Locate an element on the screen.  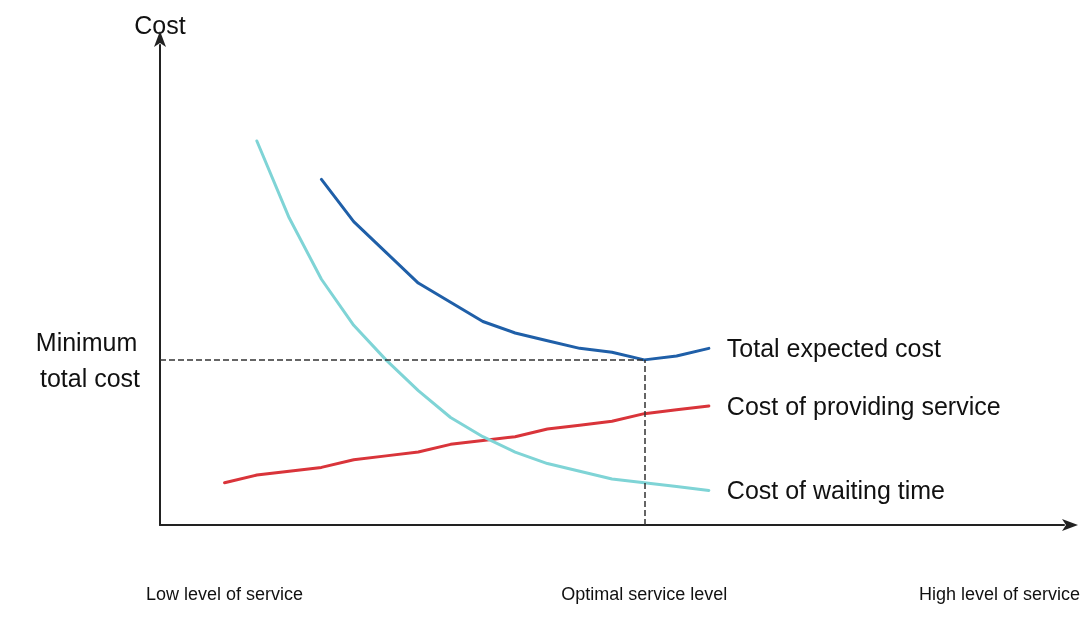
x-tick-label: High level of service is located at coordinates (999, 594).